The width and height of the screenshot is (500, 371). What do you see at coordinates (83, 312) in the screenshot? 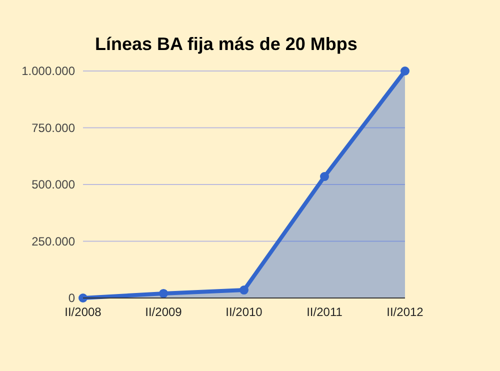
I see `x-tick-label: II/2008` at bounding box center [83, 312].